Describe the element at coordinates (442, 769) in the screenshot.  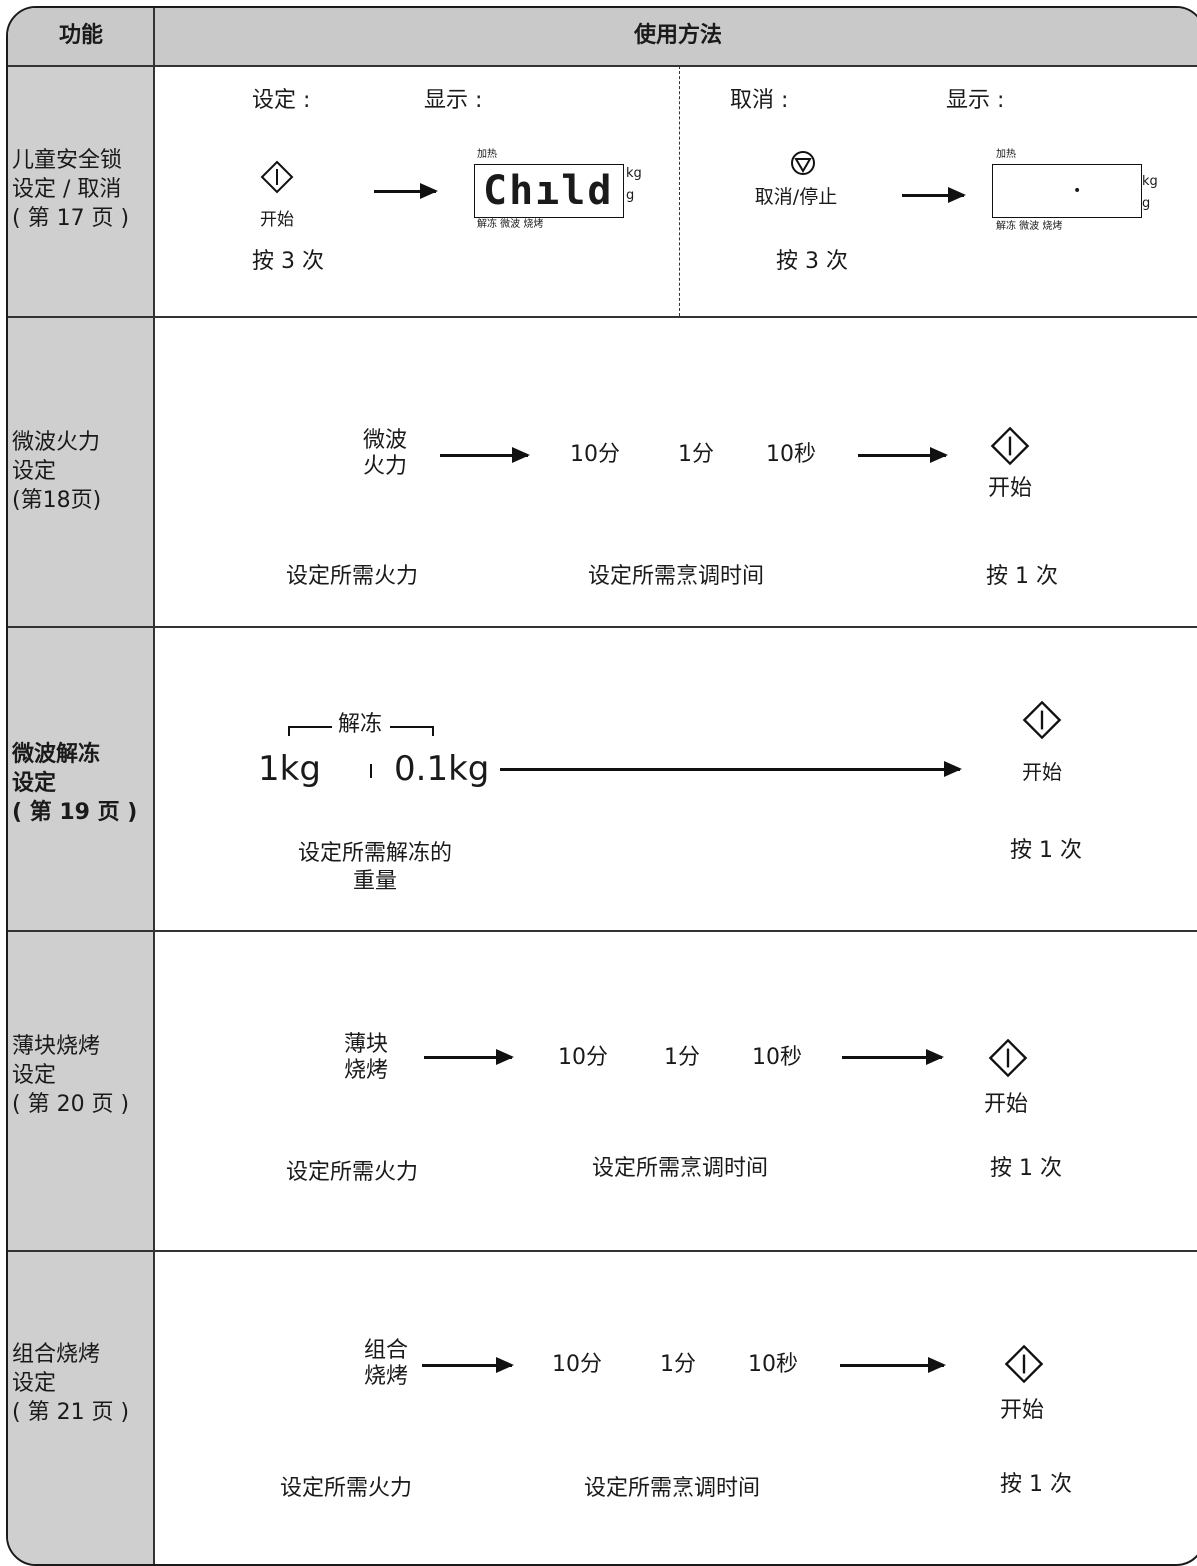
I see `weight-0-1kg: 0.1kg` at that location.